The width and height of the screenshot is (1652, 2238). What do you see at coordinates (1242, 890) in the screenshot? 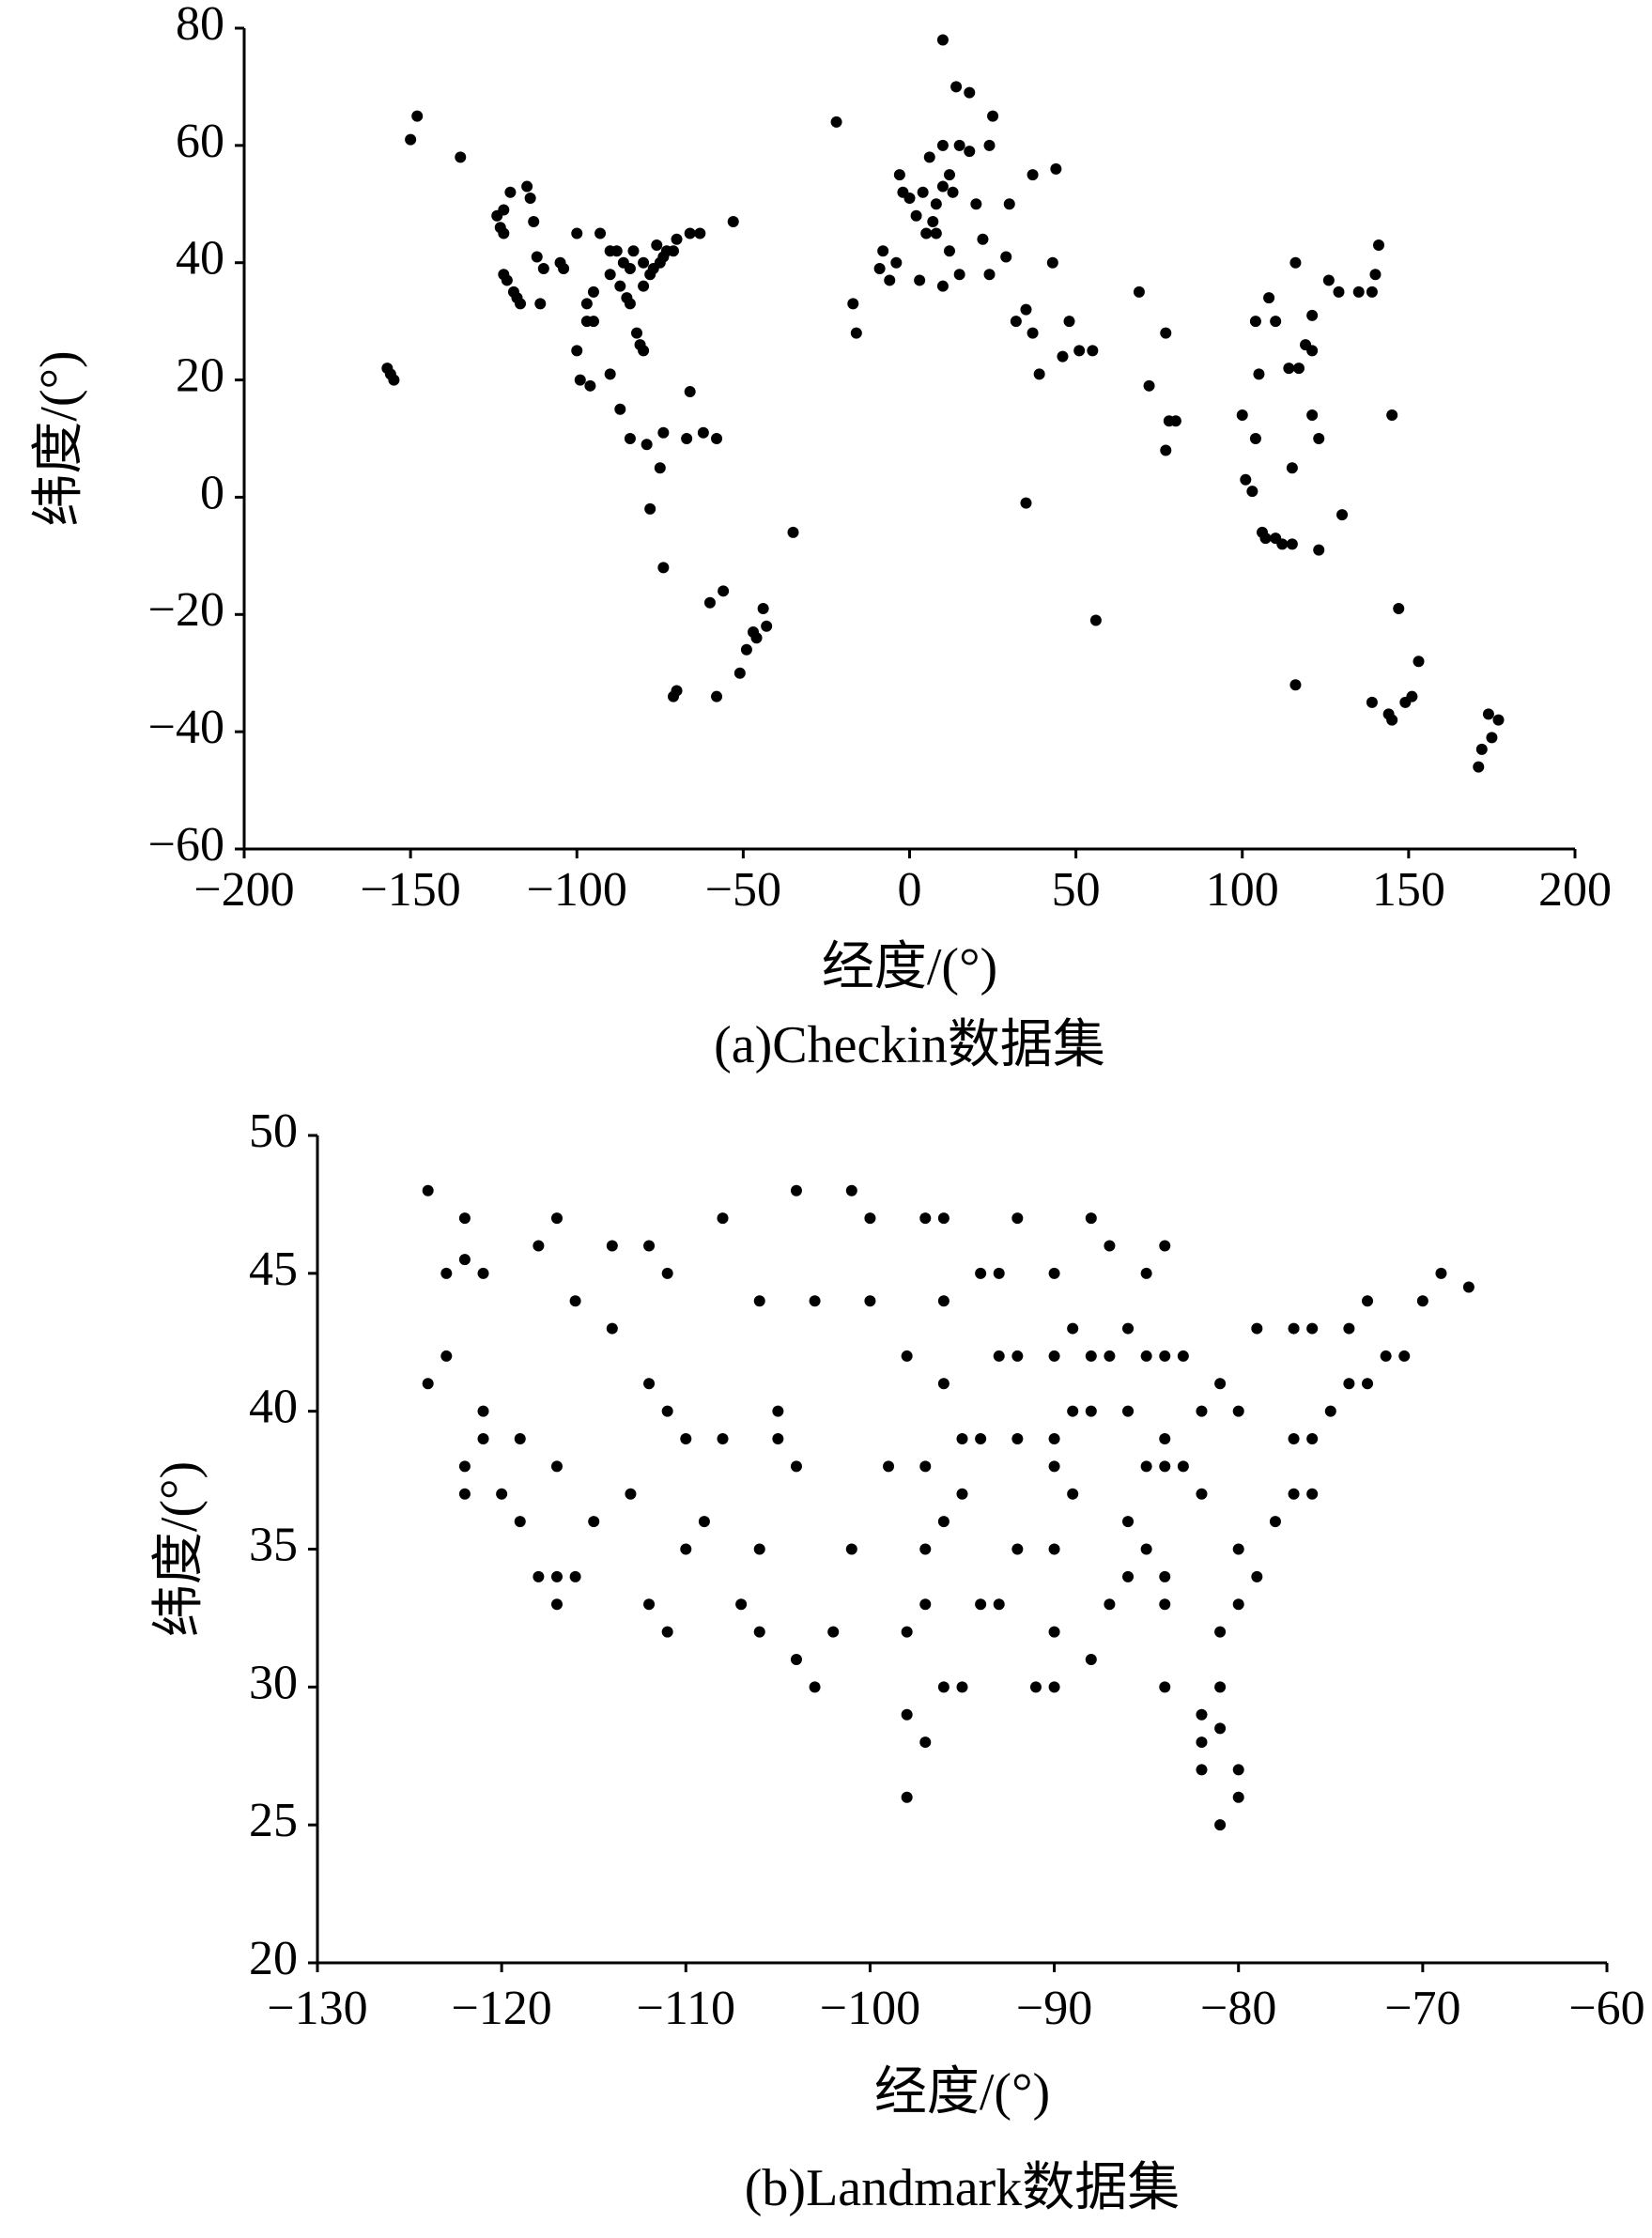
I see `x-tick-label: 100` at bounding box center [1242, 890].